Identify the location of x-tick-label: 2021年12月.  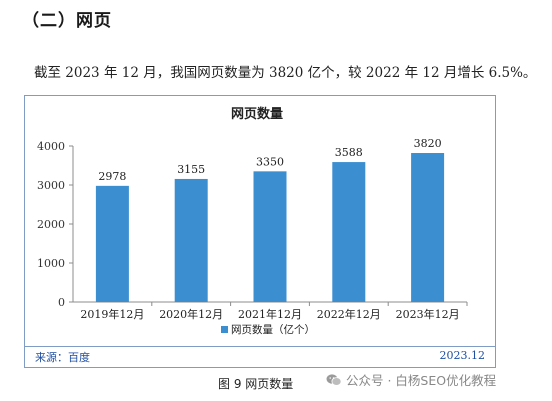
(270, 314).